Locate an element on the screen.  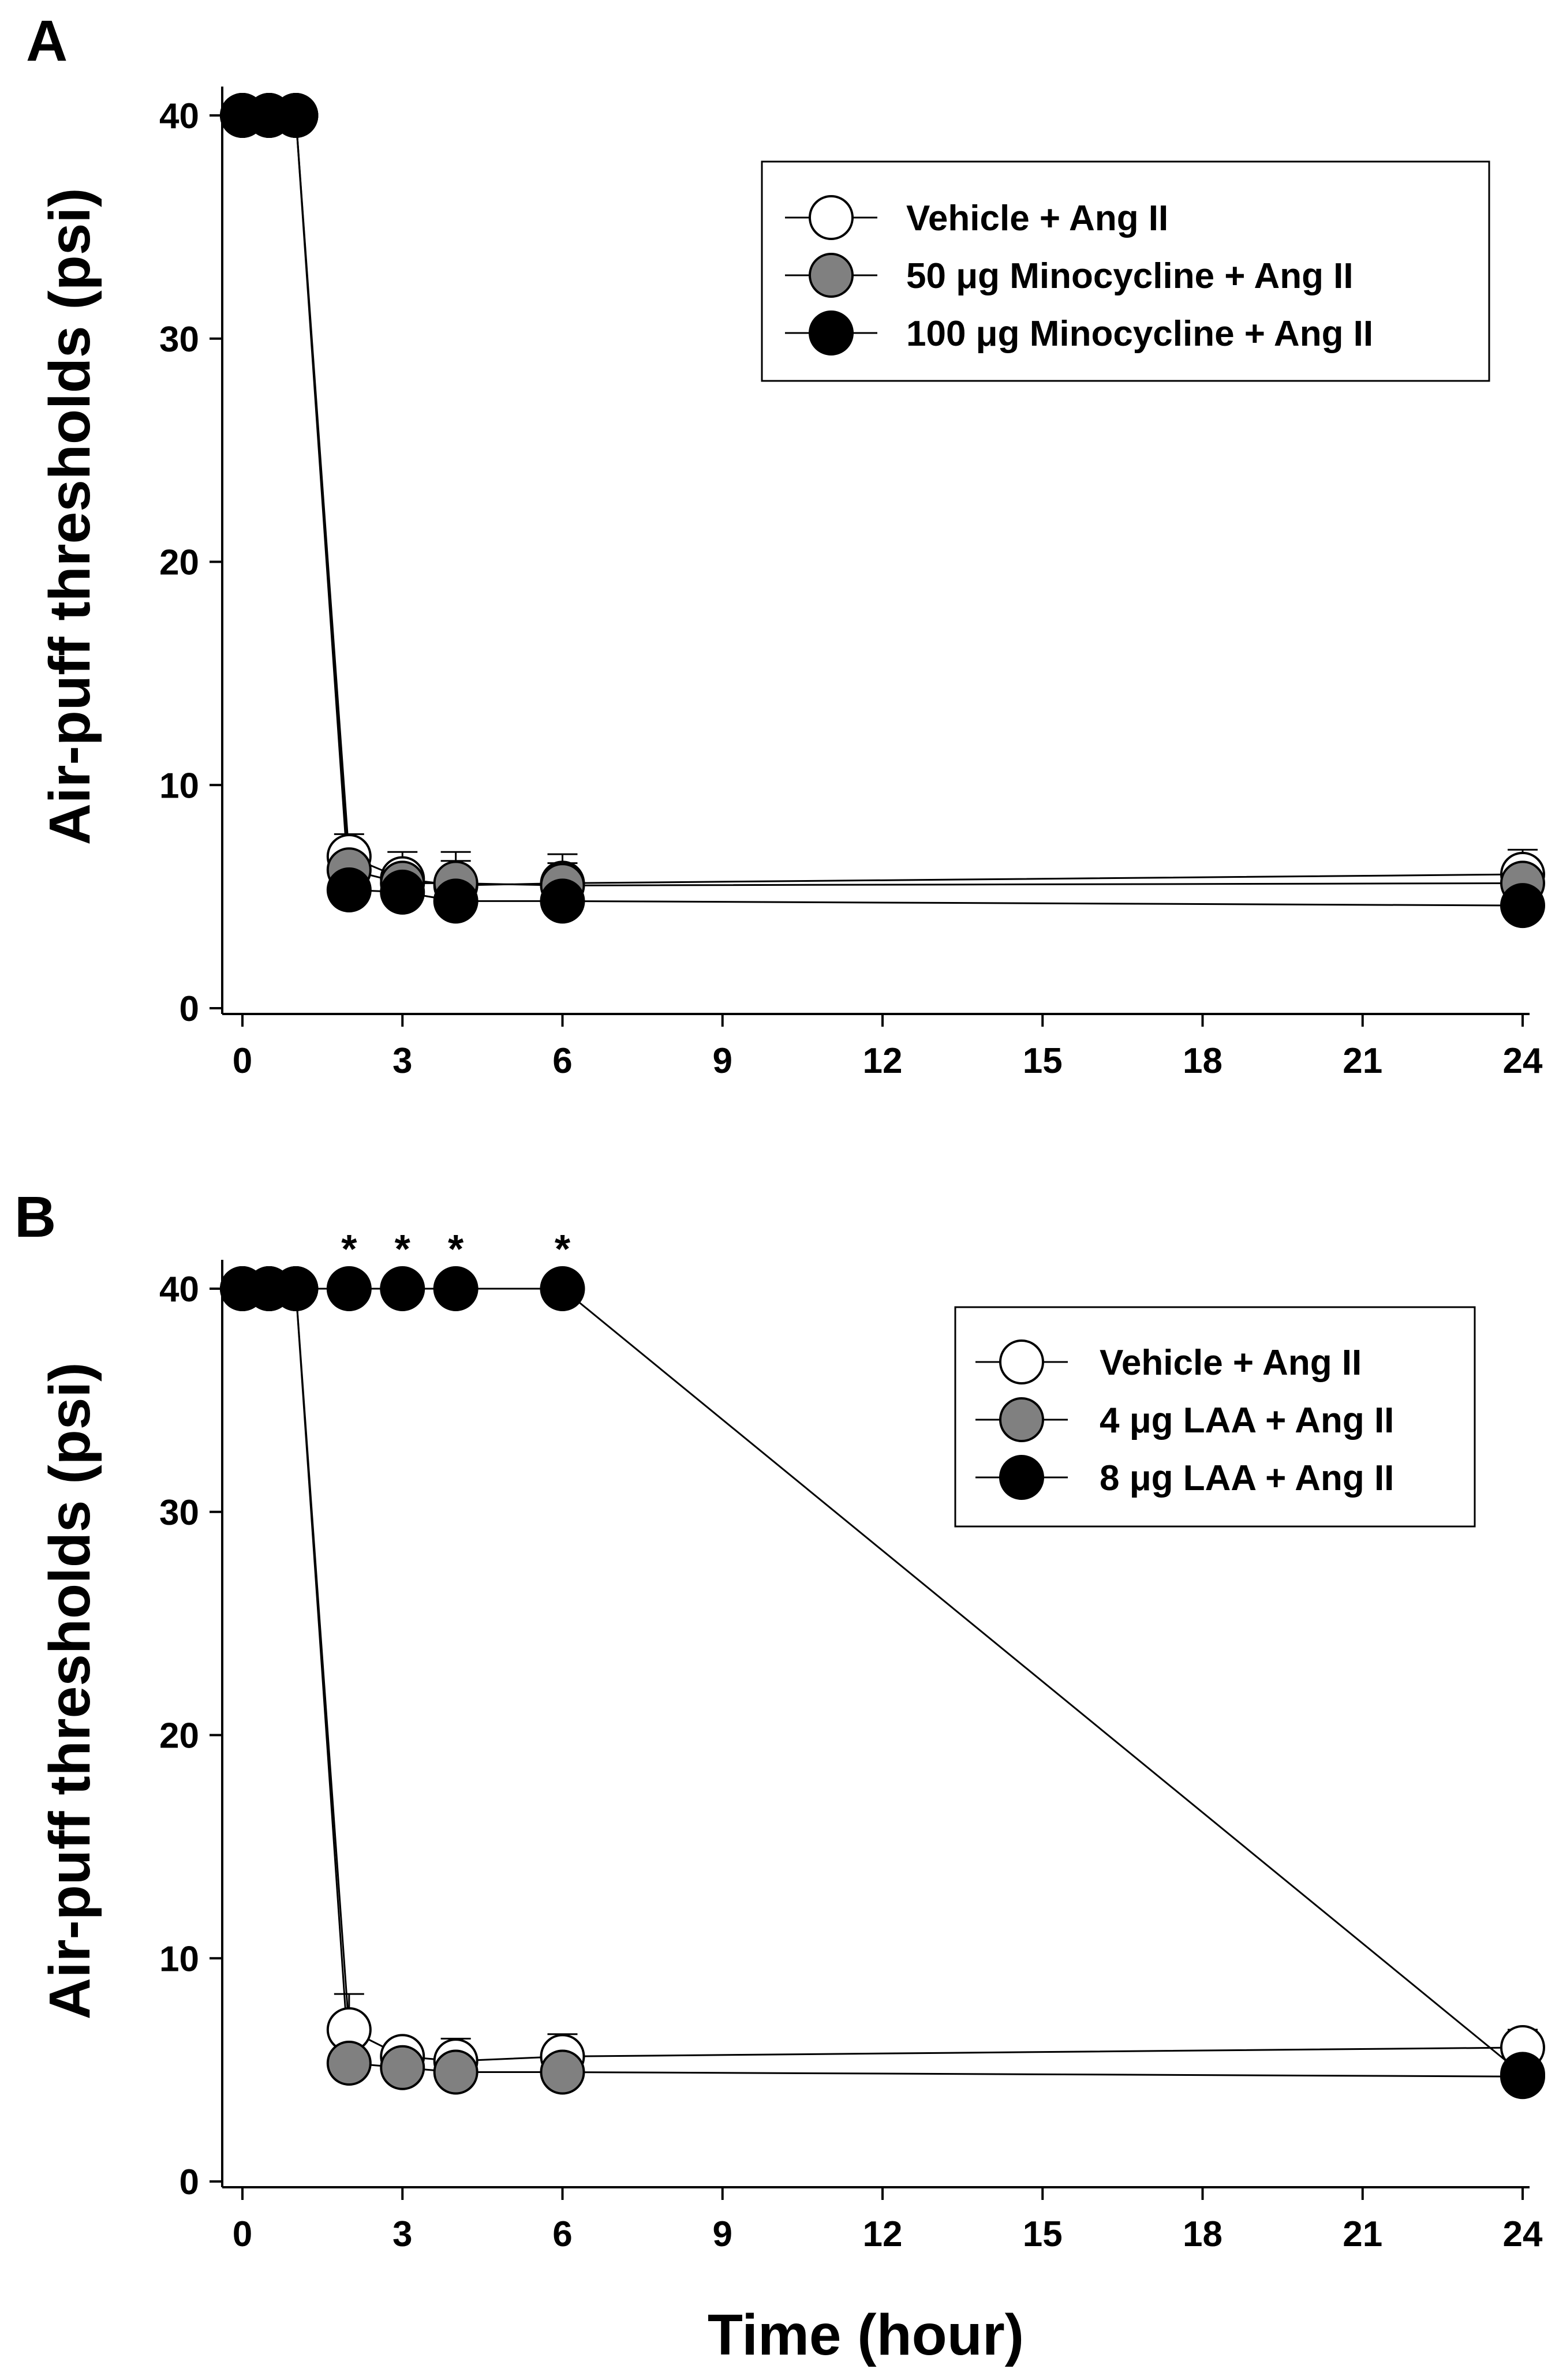
legend-label: 8 μg LAA + Ang II is located at coordinates (1247, 1478).